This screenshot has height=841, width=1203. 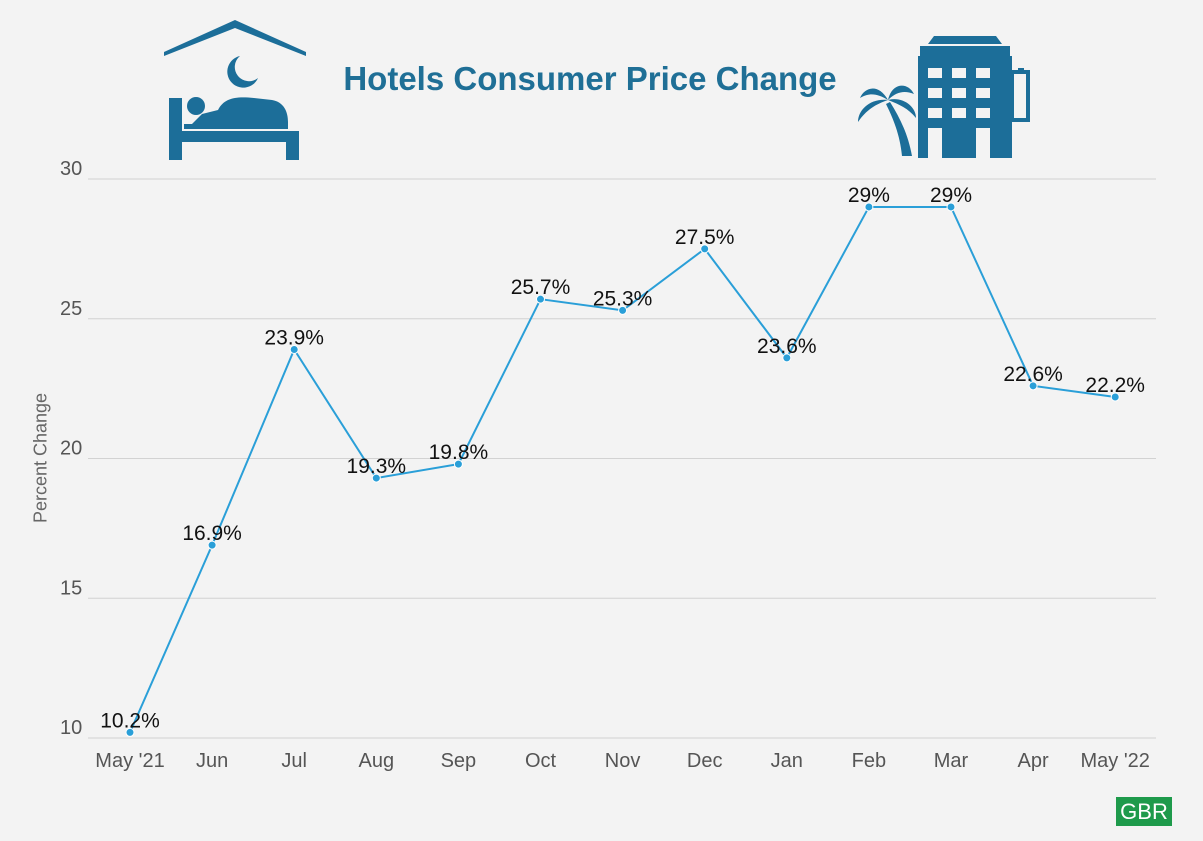 I want to click on data-label: 25.7%, so click(x=541, y=287).